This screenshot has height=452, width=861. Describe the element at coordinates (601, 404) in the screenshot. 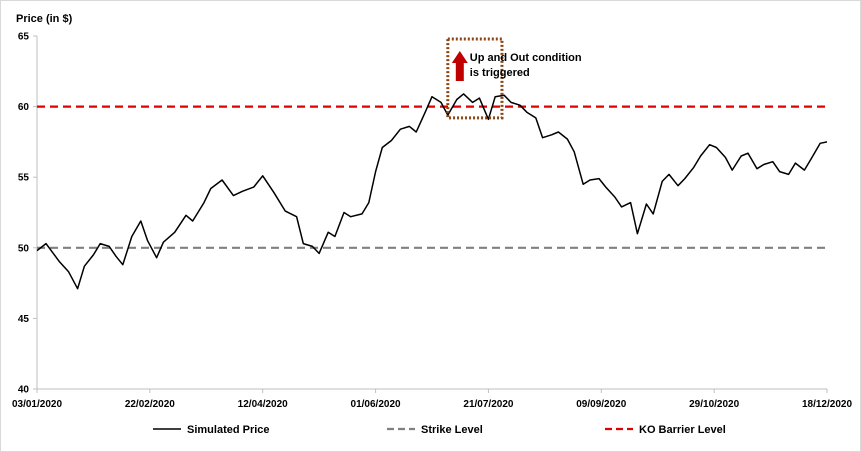

I see `x-tick-label: 09/09/2020` at that location.